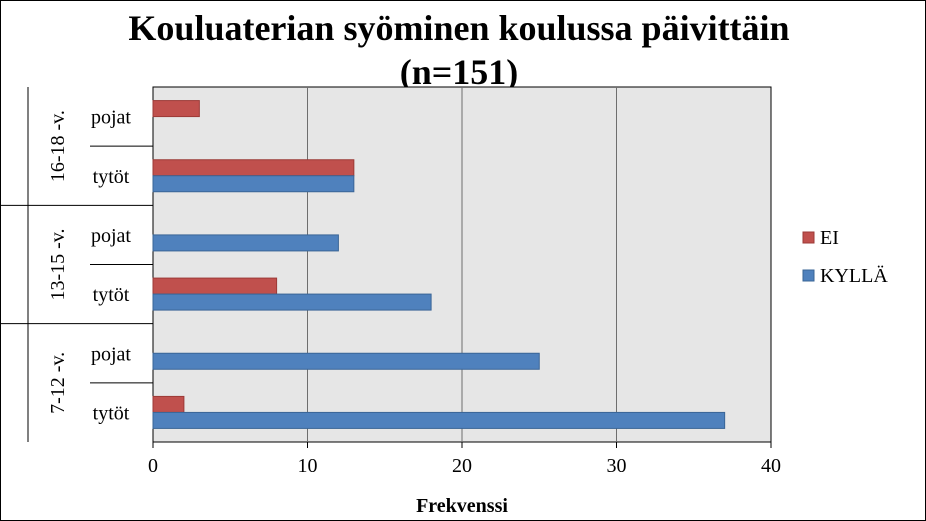  Describe the element at coordinates (462, 506) in the screenshot. I see `x-axis-title: Frekvenssi` at that location.